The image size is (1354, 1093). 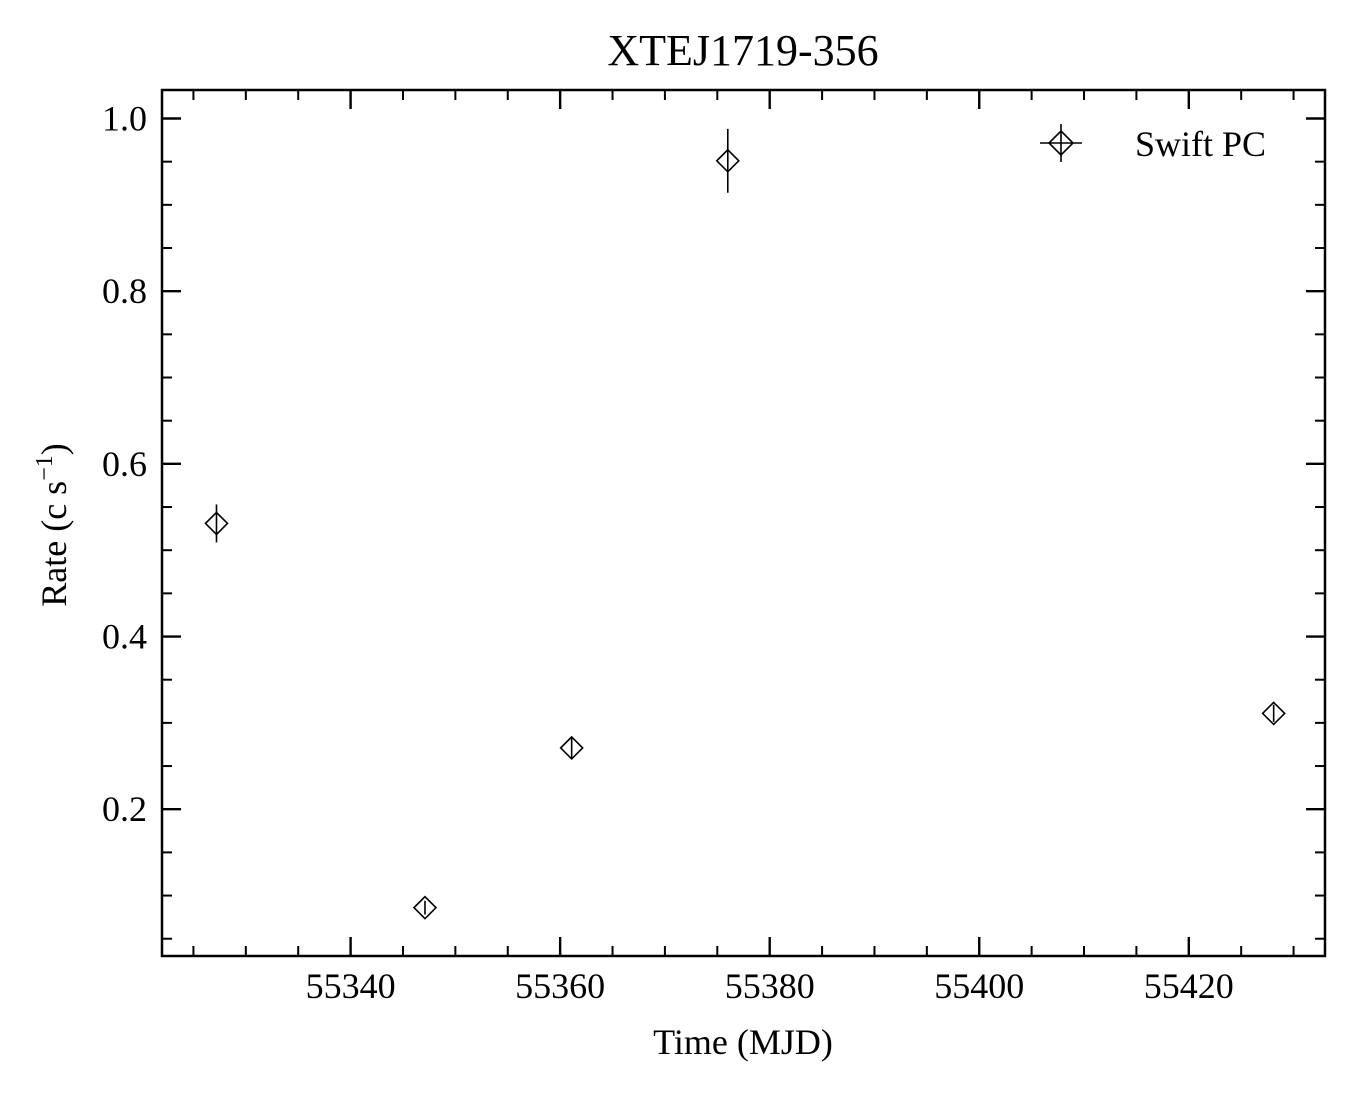 I want to click on y-tick-label: 1.0, so click(x=124, y=118).